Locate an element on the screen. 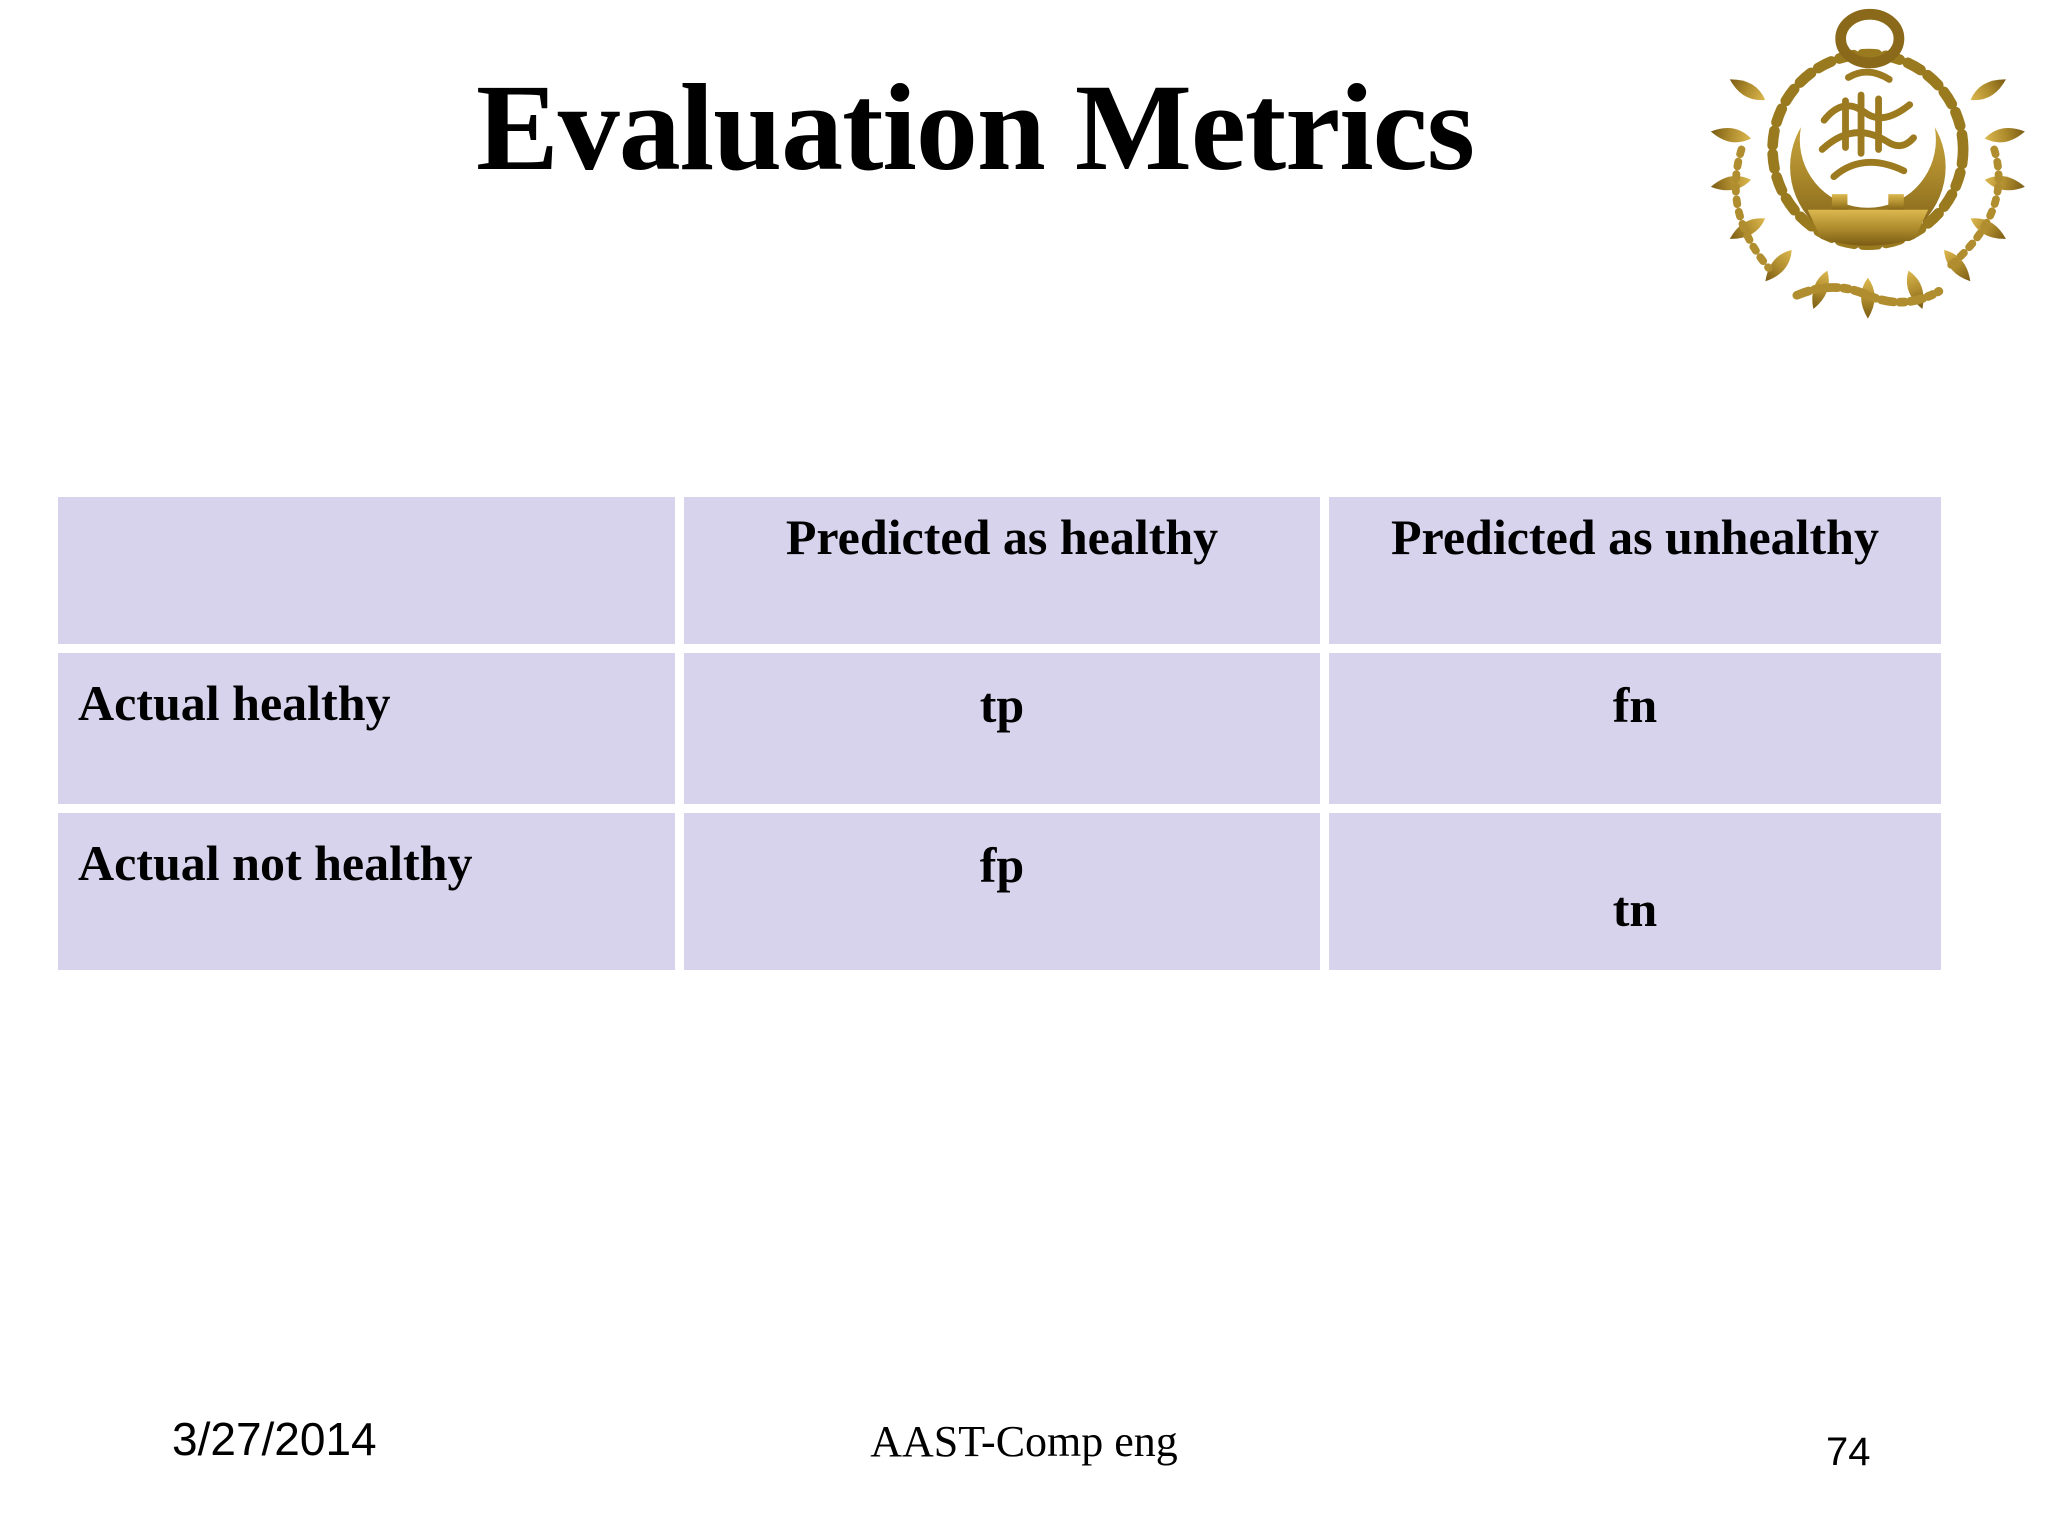  university-logo is located at coordinates (1863, 164).